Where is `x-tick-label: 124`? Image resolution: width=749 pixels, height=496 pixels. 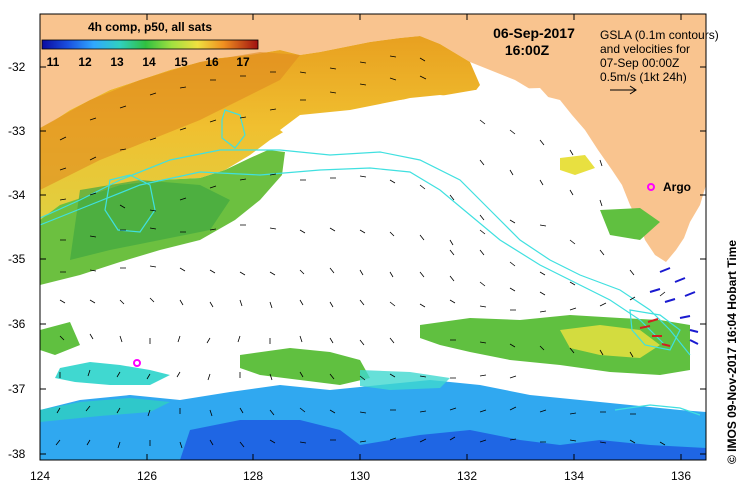
x-tick-label: 124 is located at coordinates (40, 476).